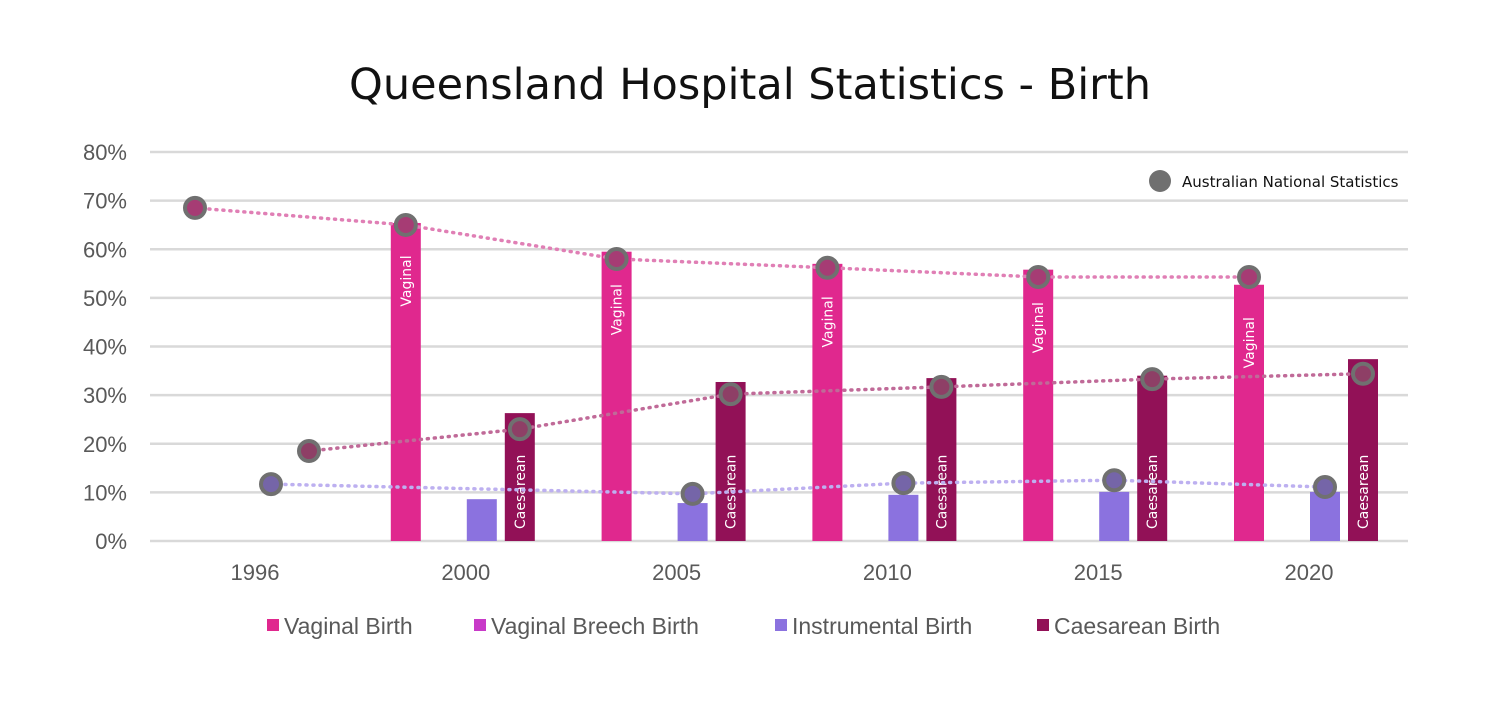  I want to click on legend-label: Instrumental Birth, so click(882, 626).